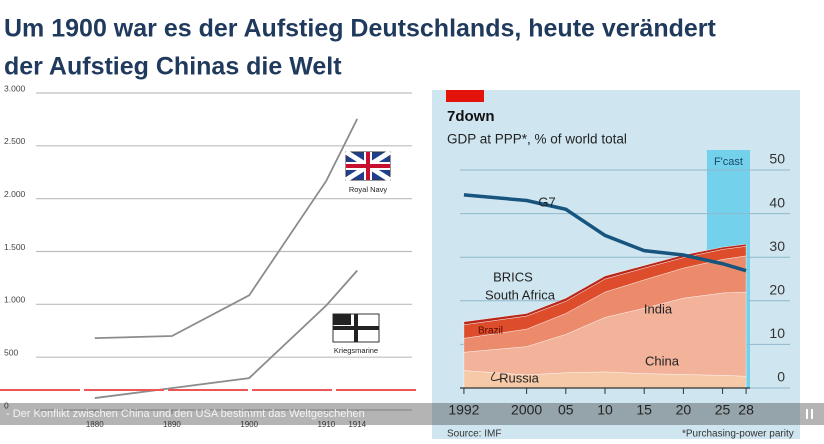  I want to click on forecast-label: F'cast, so click(728, 162).